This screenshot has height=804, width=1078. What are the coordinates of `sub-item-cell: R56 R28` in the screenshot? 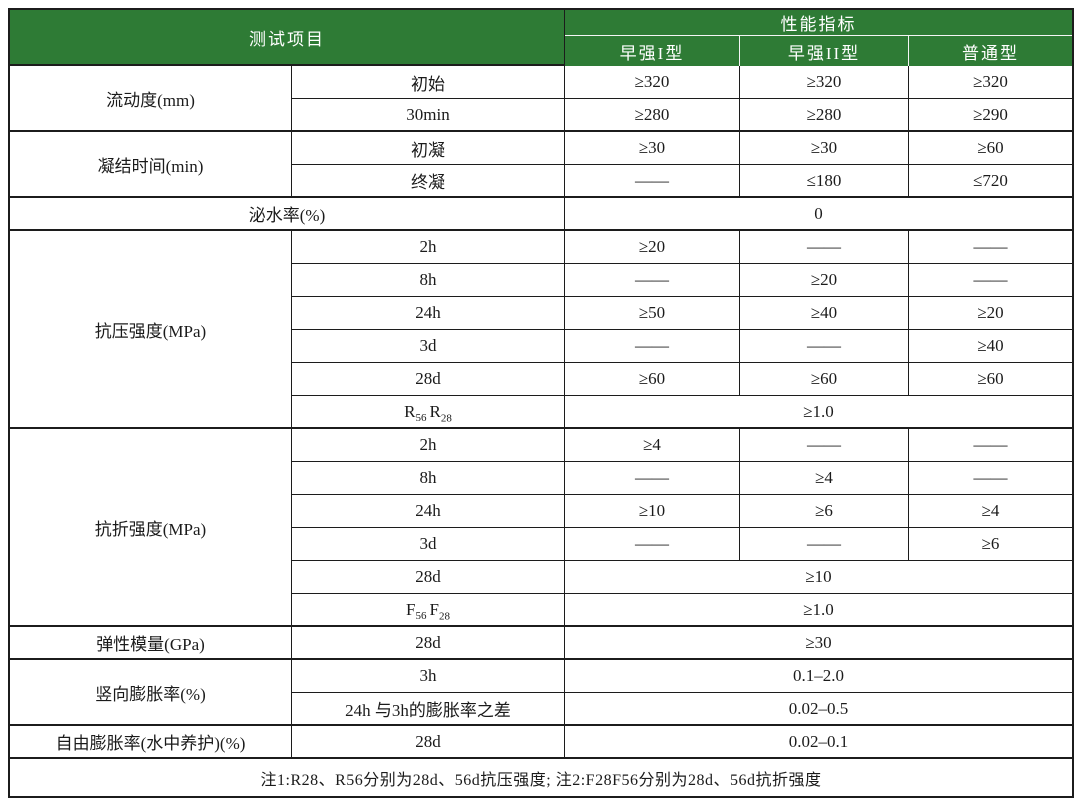 It's located at (428, 412).